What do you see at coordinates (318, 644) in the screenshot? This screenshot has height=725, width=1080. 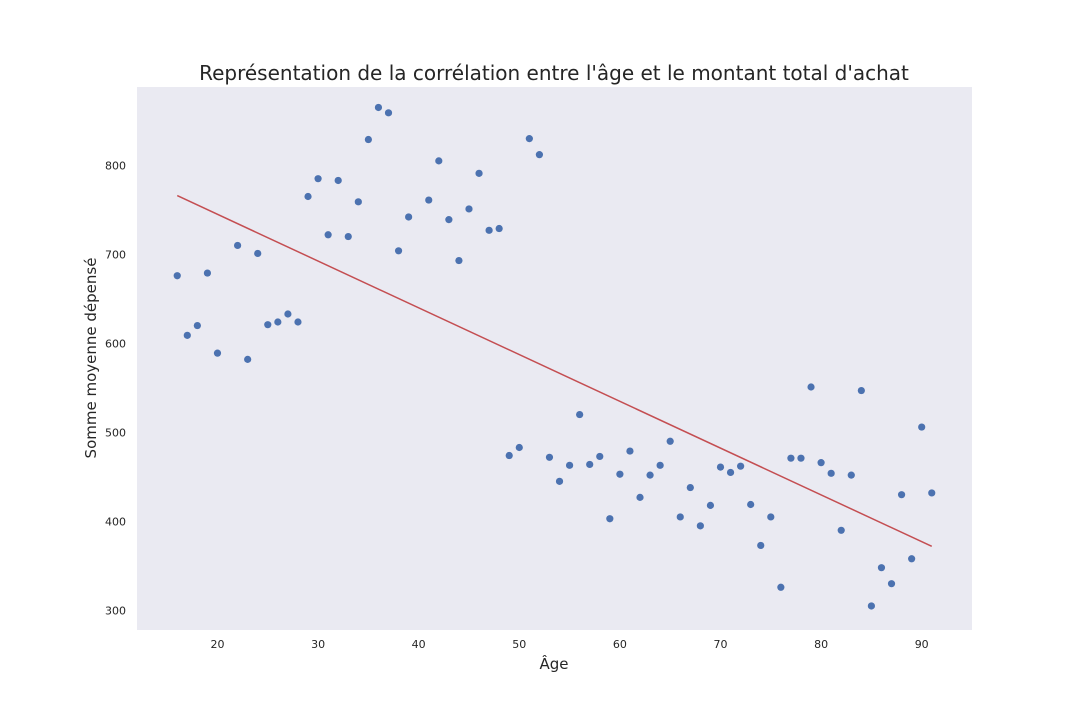 I see `x-tick-label: 30` at bounding box center [318, 644].